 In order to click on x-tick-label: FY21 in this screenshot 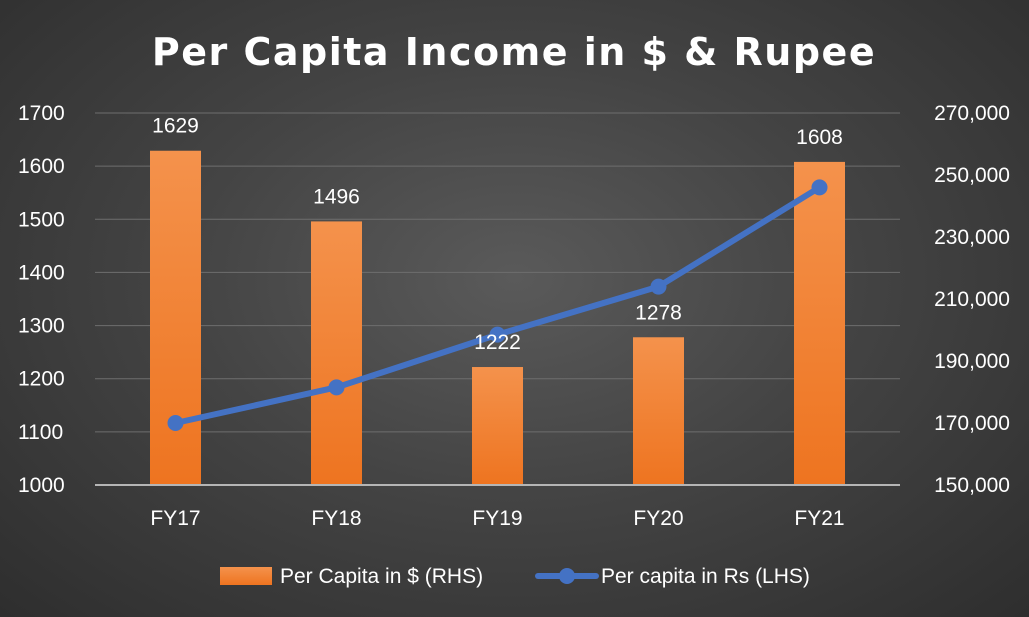, I will do `click(819, 518)`.